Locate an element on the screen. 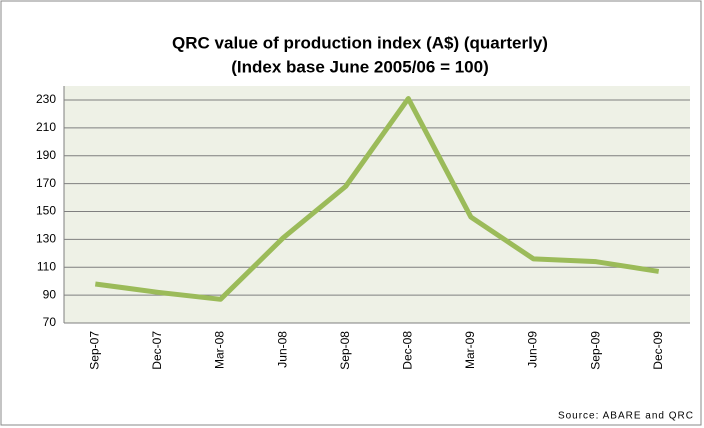 Image resolution: width=704 pixels, height=428 pixels. y-tick-label: 150 is located at coordinates (46, 211).